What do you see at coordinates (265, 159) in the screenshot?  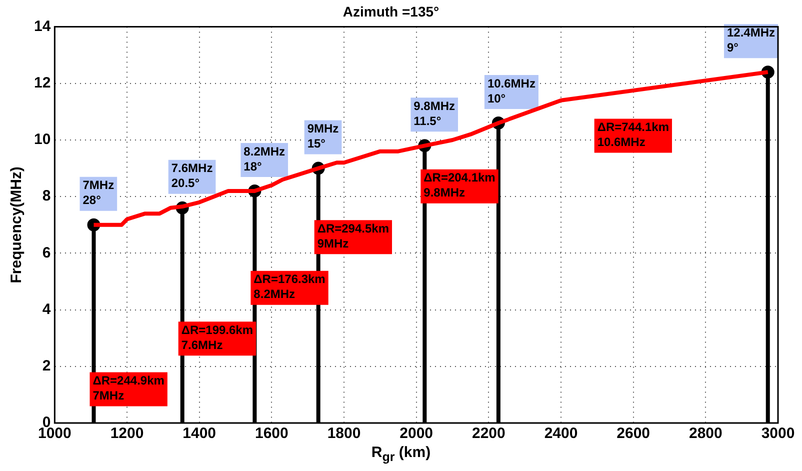 I see `data-label: 8.2MHz 18°` at bounding box center [265, 159].